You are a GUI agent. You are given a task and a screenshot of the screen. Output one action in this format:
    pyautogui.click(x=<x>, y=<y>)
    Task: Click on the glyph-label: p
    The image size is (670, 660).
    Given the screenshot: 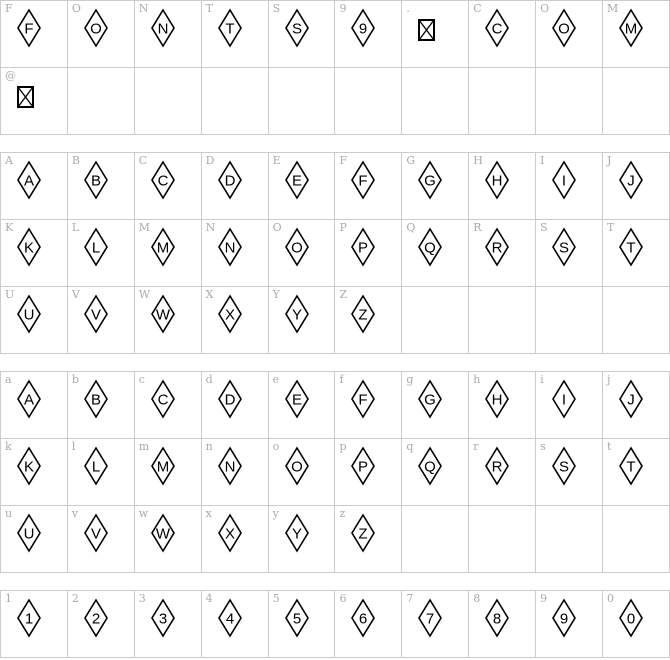 What is the action you would take?
    pyautogui.click(x=343, y=446)
    